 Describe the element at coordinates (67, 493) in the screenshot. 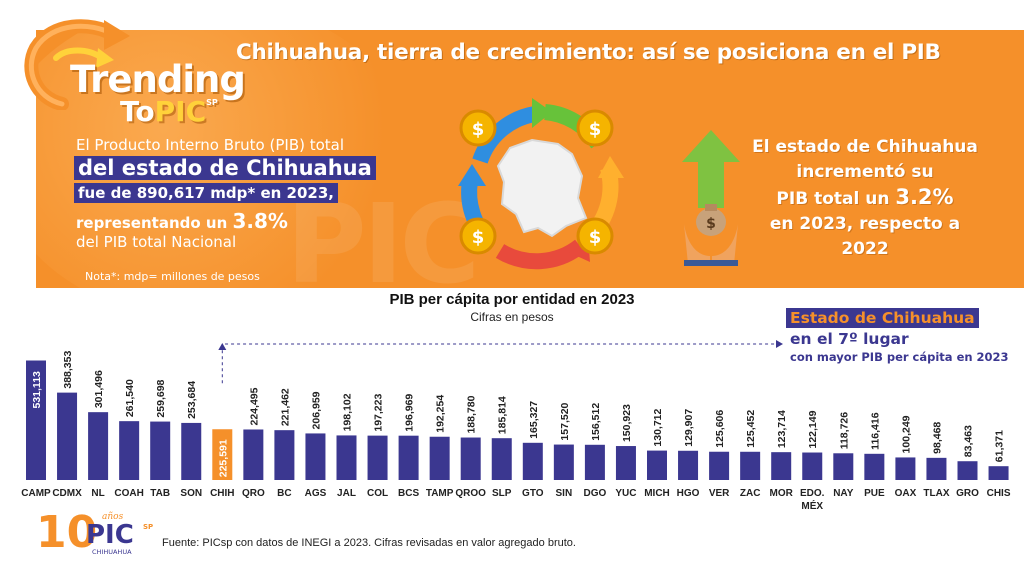

I see `category-label: CDMX` at that location.